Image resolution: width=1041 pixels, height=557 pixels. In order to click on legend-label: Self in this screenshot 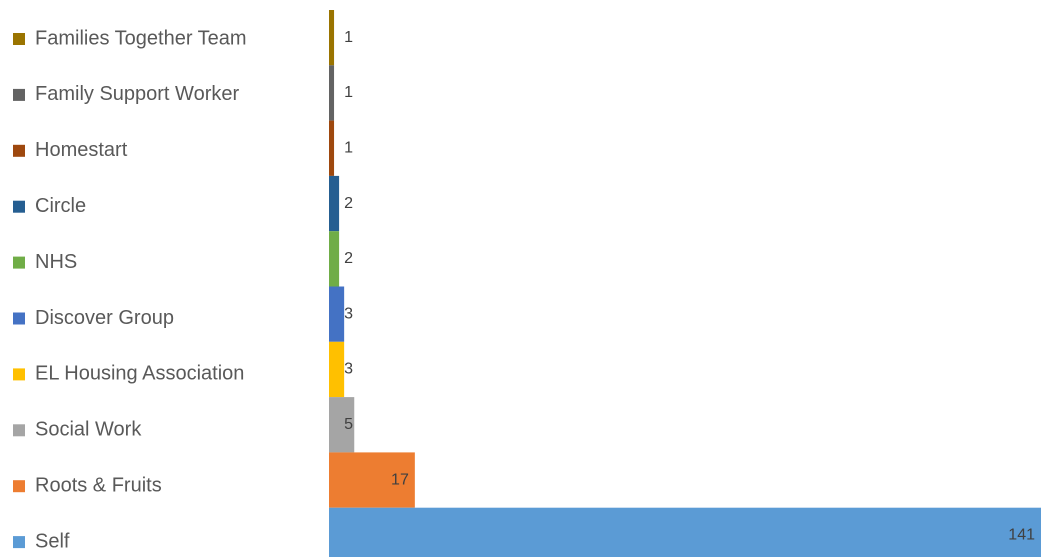, I will do `click(52, 541)`.